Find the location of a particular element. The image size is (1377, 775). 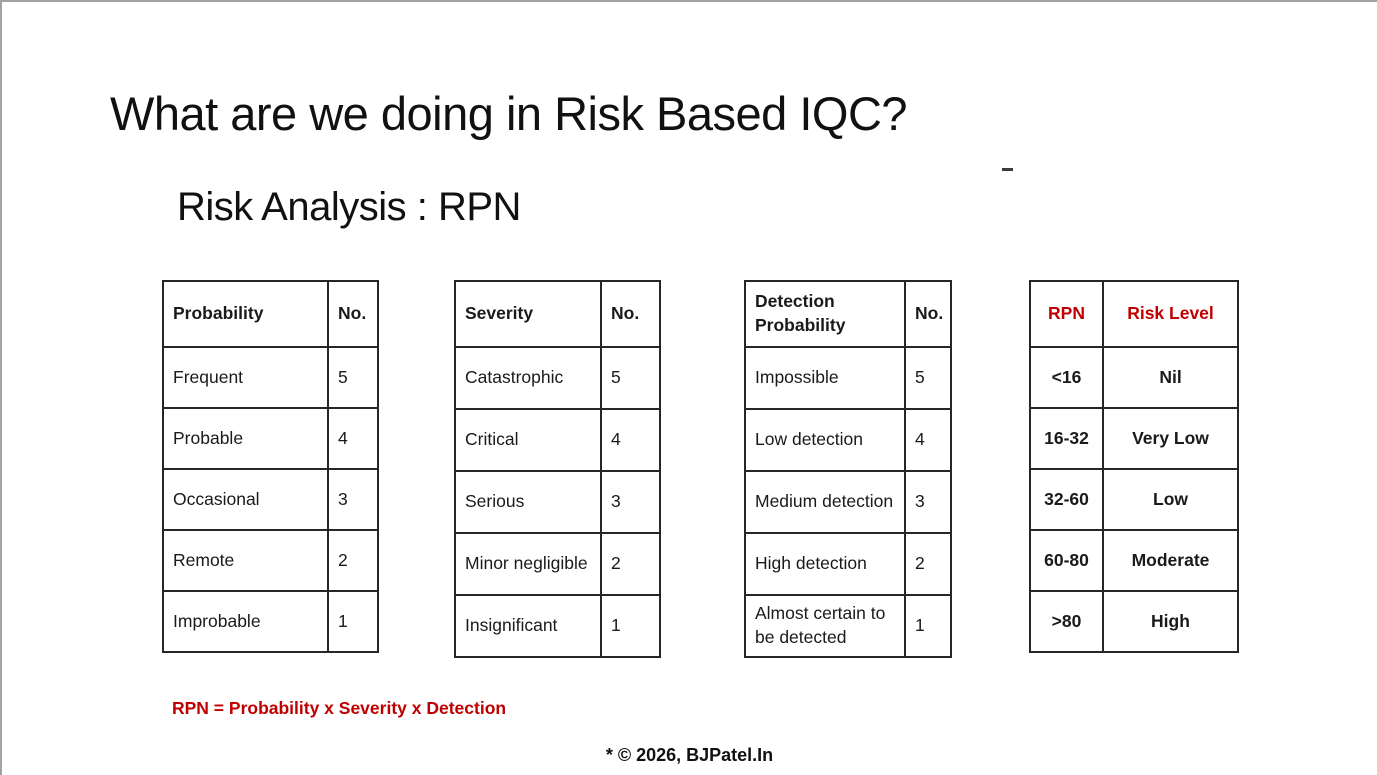

table-header-cell: Probability is located at coordinates (245, 314).